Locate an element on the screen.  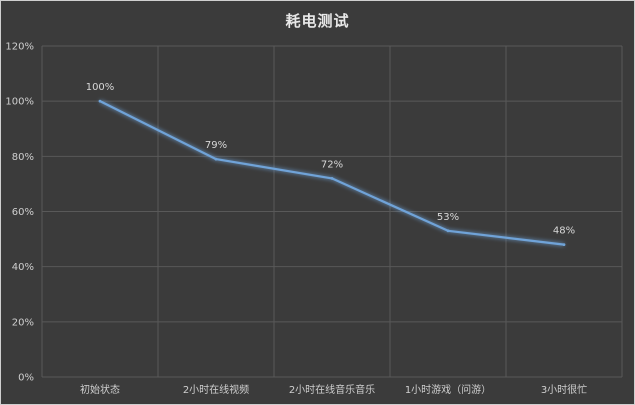
data-label: 100% is located at coordinates (100, 87).